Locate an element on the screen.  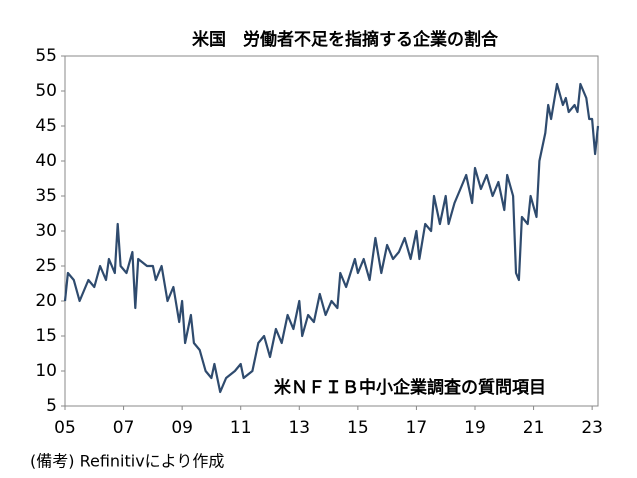
x-tick-label: 19 is located at coordinates (475, 428).